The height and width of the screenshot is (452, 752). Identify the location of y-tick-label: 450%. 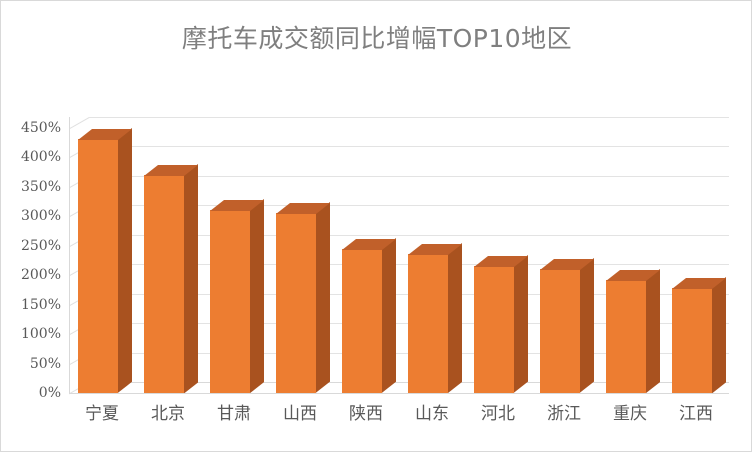
(40, 128).